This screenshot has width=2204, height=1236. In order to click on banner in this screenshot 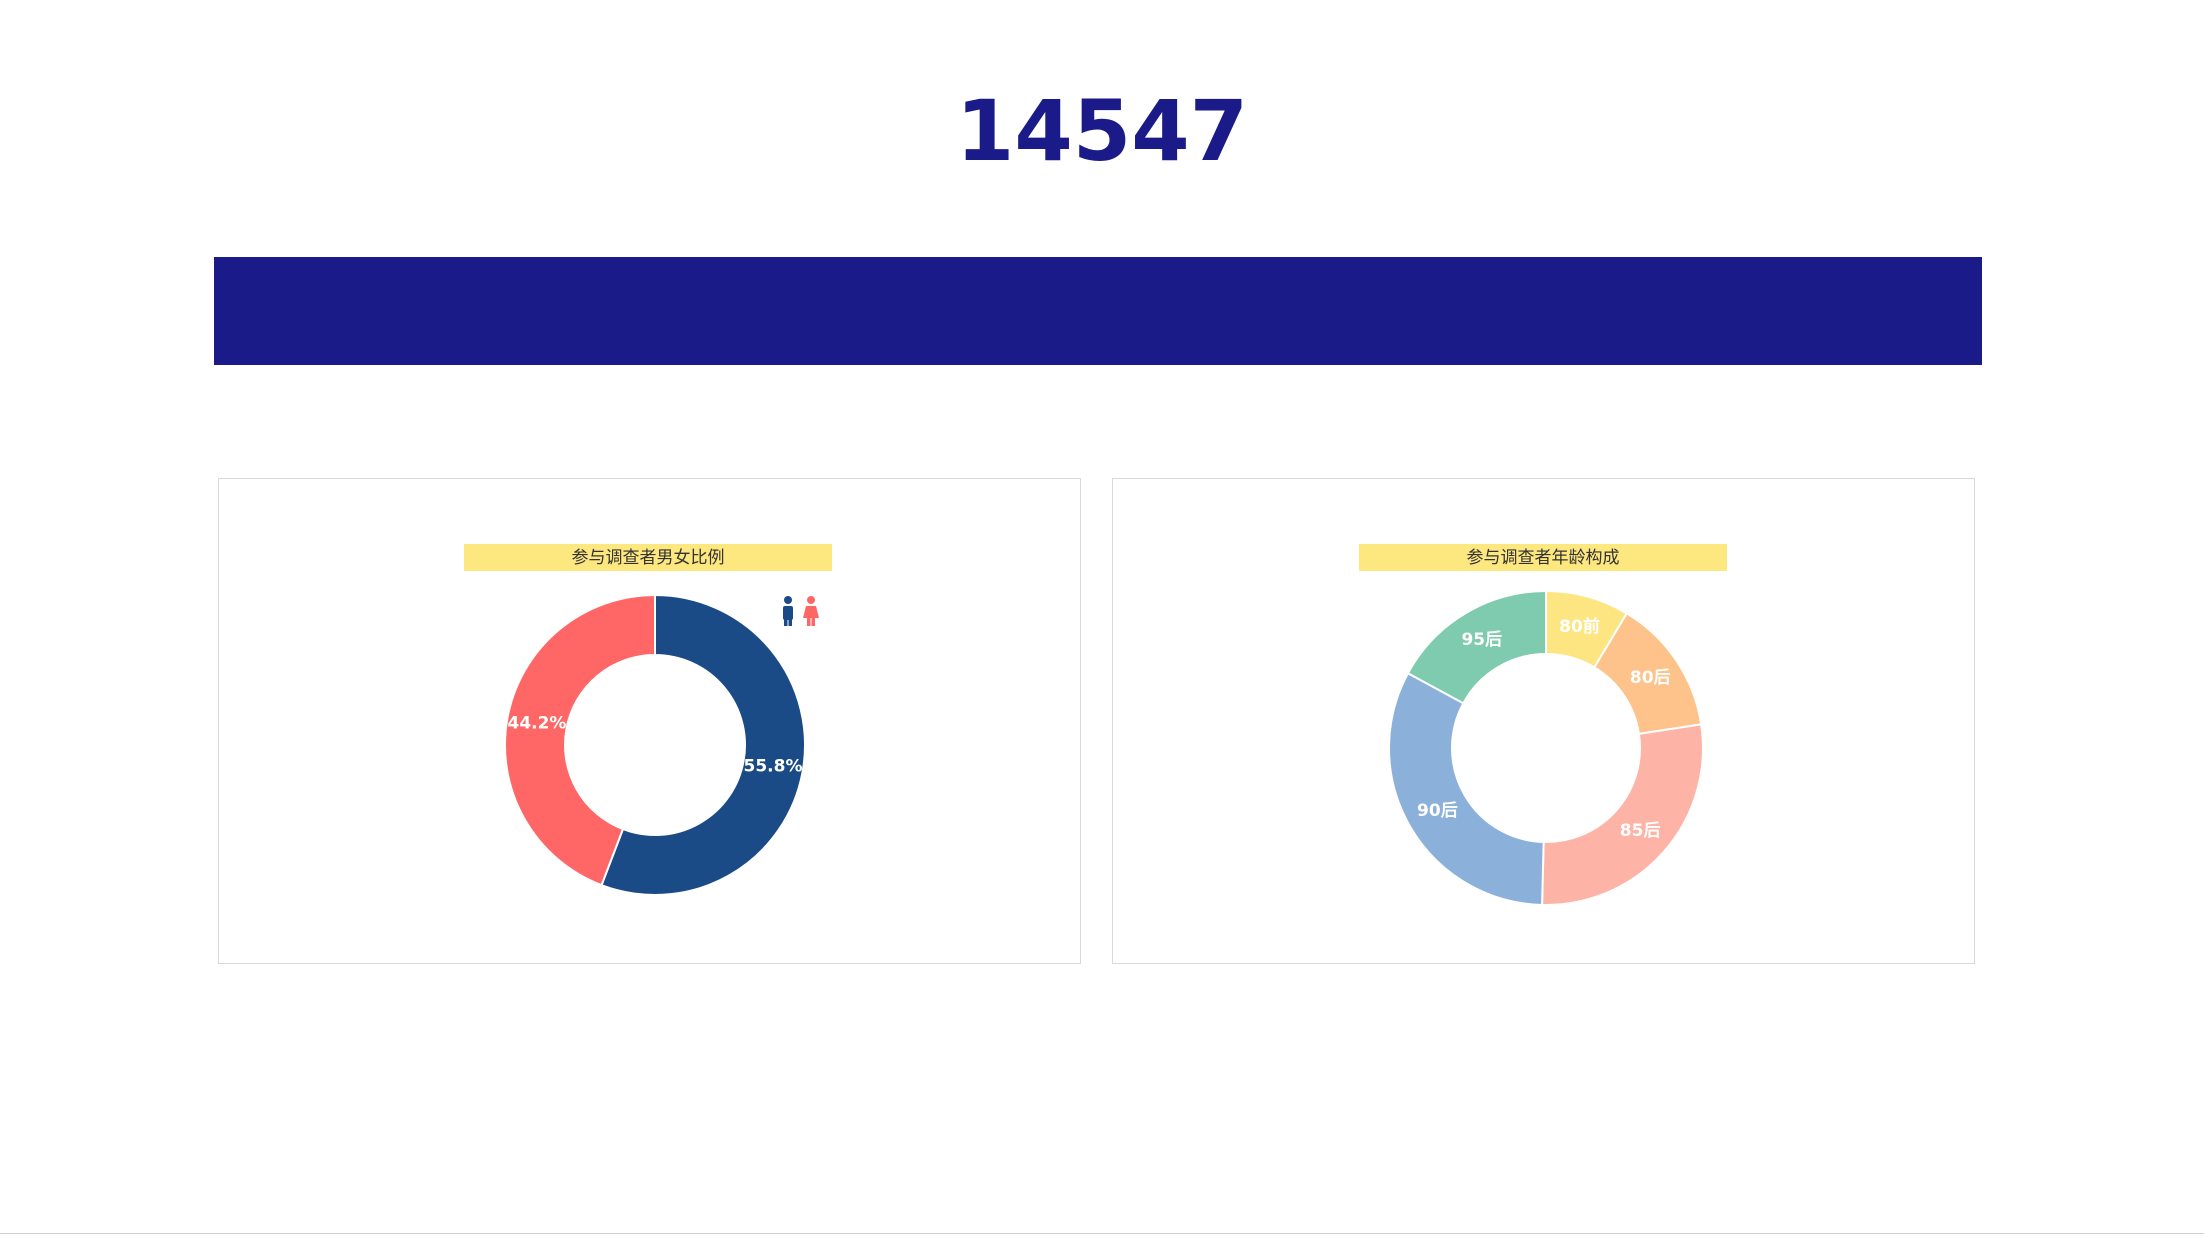, I will do `click(1098, 311)`.